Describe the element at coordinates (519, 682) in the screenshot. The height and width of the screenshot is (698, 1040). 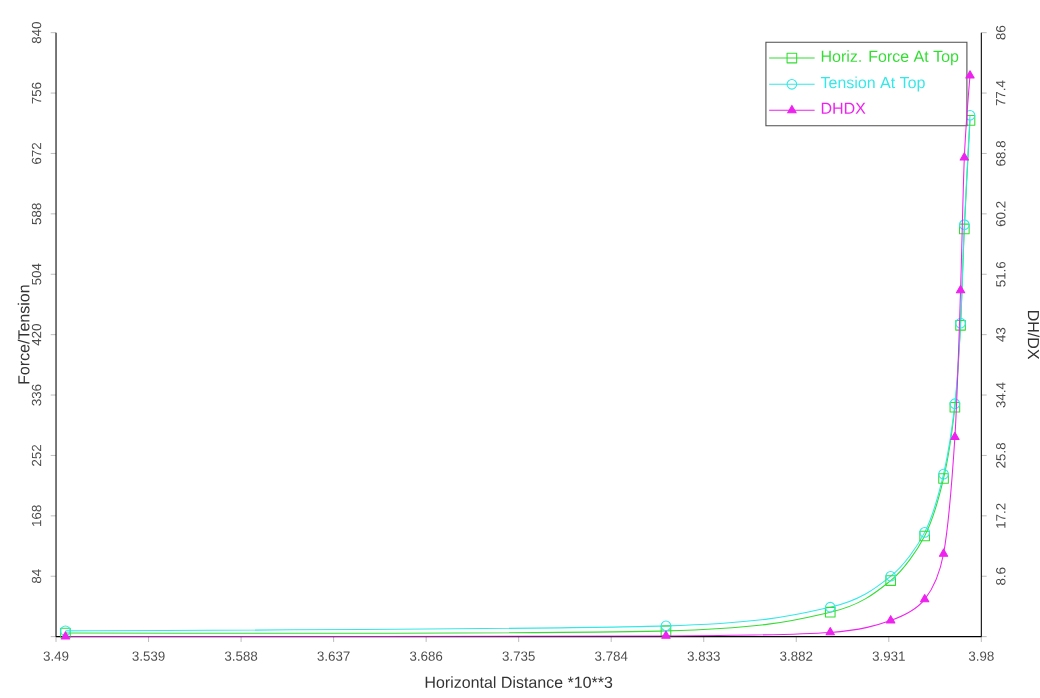
I see `x-axis-title: Horizontal Distance *10**3` at that location.